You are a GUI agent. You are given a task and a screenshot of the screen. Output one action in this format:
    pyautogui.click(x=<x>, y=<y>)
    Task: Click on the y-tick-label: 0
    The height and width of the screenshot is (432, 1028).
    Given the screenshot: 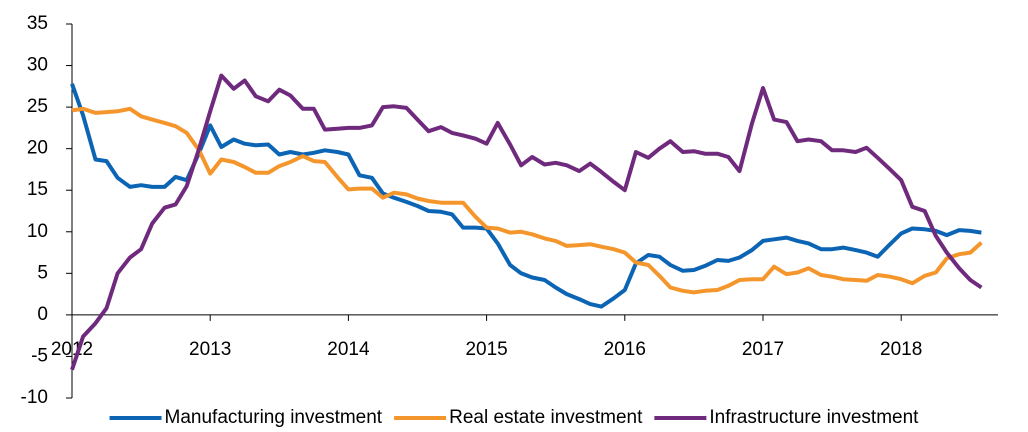 What is the action you would take?
    pyautogui.click(x=42, y=314)
    